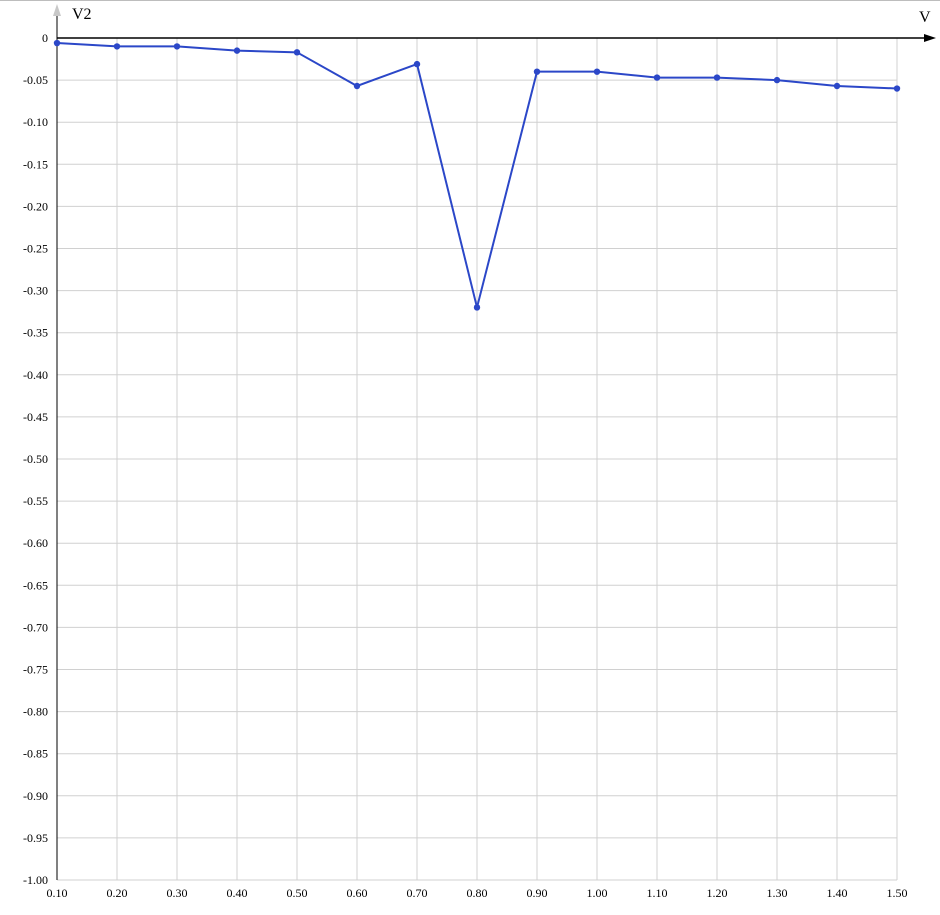 This screenshot has height=915, width=940. I want to click on x-tick-label: 0.80, so click(477, 893).